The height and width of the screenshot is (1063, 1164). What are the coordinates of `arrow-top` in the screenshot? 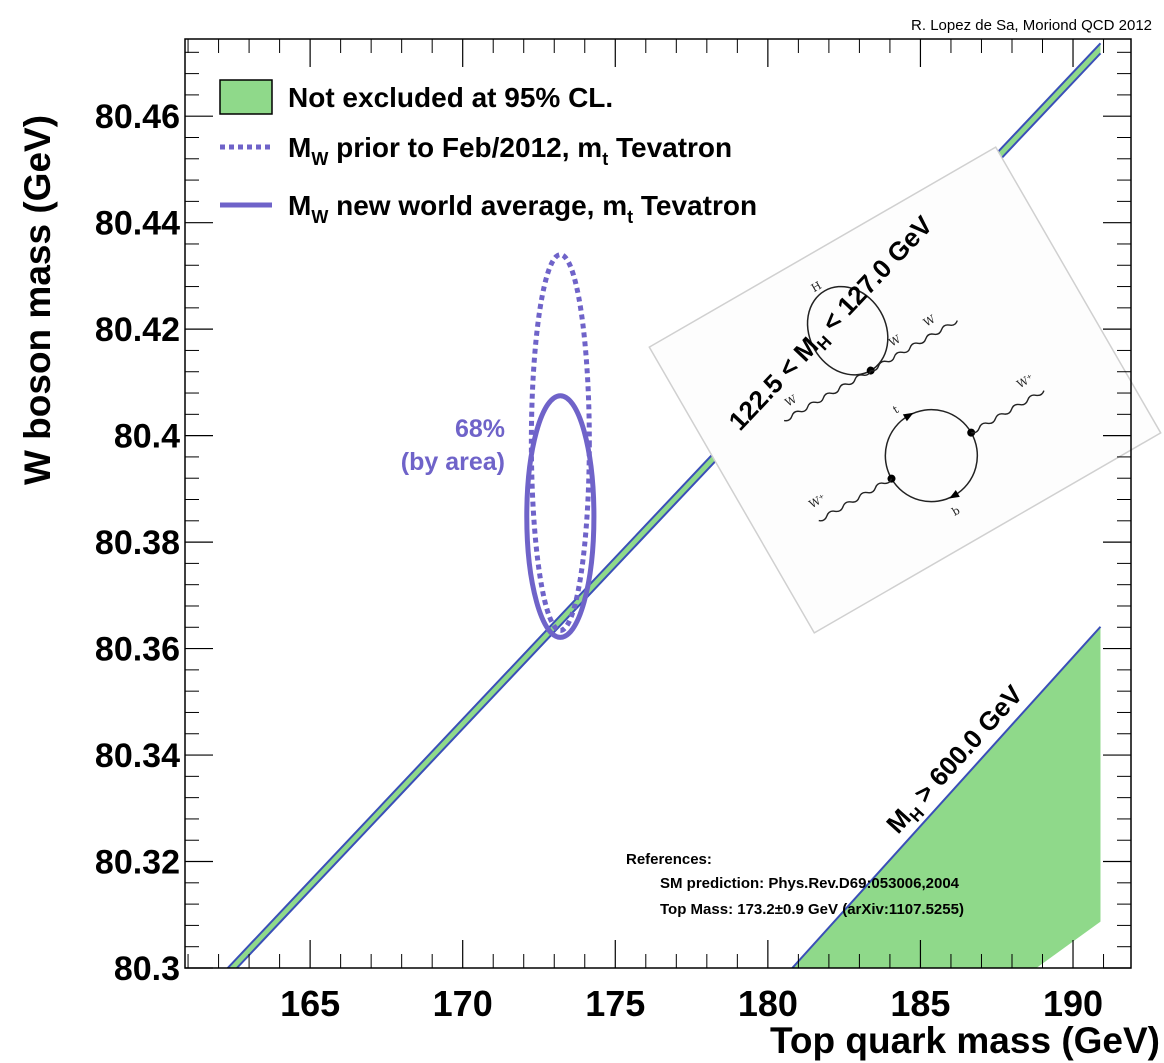 It's located at (908, 417).